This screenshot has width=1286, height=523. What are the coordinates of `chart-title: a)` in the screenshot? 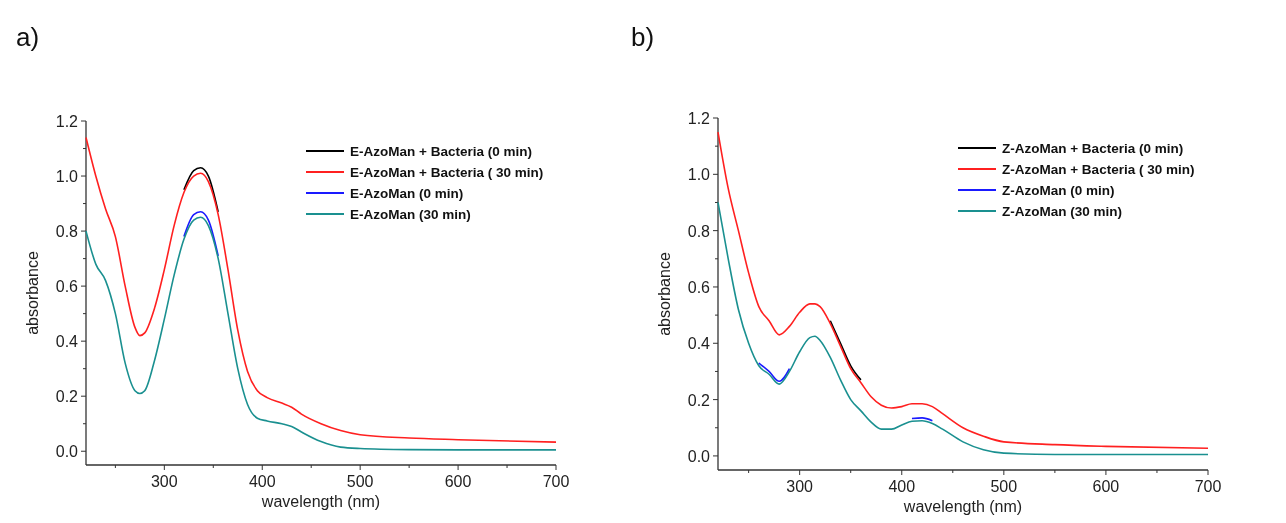 It's located at (28, 37).